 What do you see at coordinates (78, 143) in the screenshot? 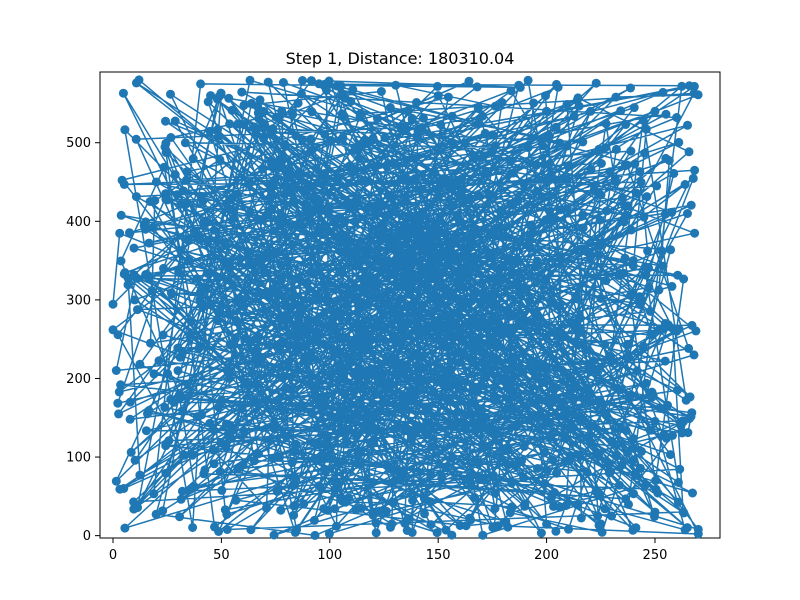
I see `y-tick-label: 500` at bounding box center [78, 143].